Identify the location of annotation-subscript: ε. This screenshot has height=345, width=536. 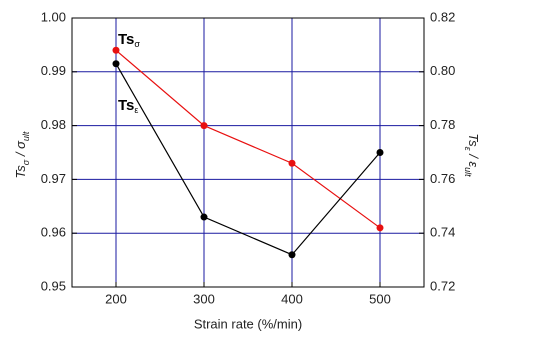
(136, 110).